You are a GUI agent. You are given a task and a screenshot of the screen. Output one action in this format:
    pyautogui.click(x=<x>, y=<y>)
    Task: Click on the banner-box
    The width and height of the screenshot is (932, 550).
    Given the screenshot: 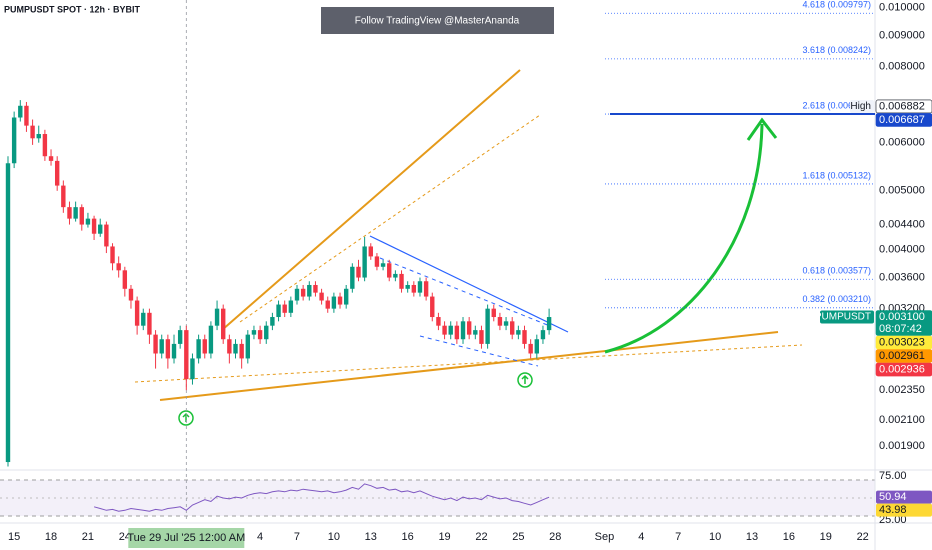 What is the action you would take?
    pyautogui.click(x=437, y=20)
    